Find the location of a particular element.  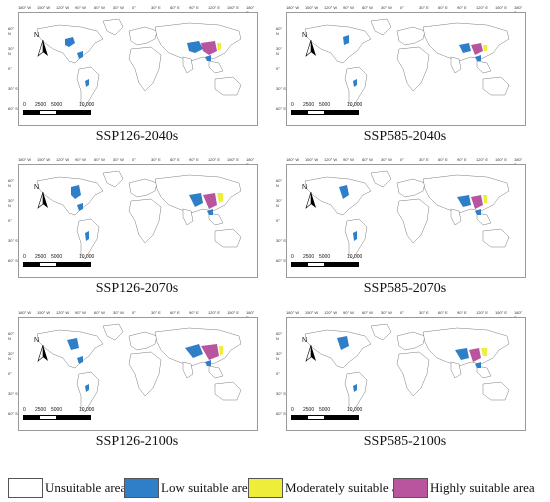

latitude-label: 30° S is located at coordinates (281, 240).